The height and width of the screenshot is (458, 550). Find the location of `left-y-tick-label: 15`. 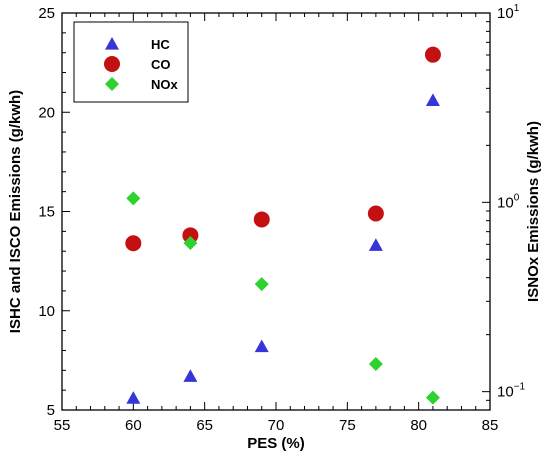

left-y-tick-label: 15 is located at coordinates (46, 212).